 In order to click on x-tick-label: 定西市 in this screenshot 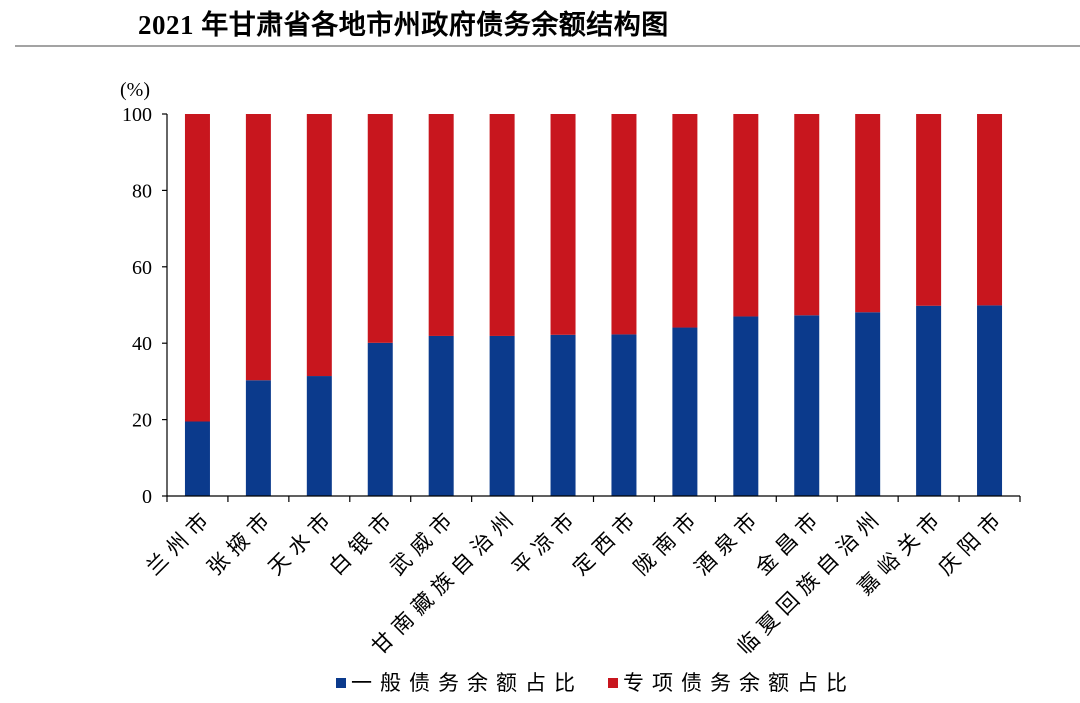, I will do `click(606, 542)`.